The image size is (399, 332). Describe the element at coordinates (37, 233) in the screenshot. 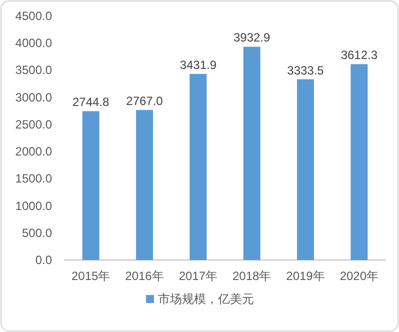

I see `y-tick-label: 500.0` at that location.